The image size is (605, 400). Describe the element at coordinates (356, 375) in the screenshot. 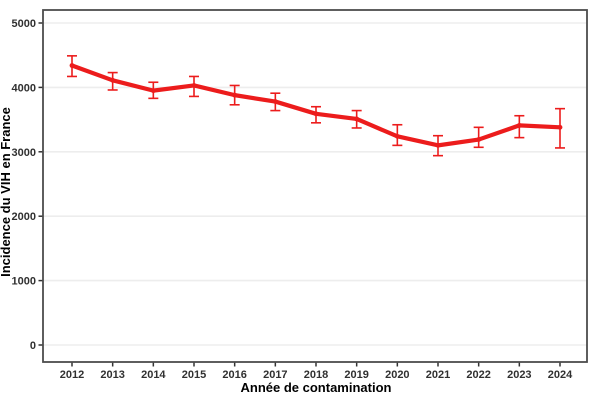

I see `x-tick-label: 2019` at that location.